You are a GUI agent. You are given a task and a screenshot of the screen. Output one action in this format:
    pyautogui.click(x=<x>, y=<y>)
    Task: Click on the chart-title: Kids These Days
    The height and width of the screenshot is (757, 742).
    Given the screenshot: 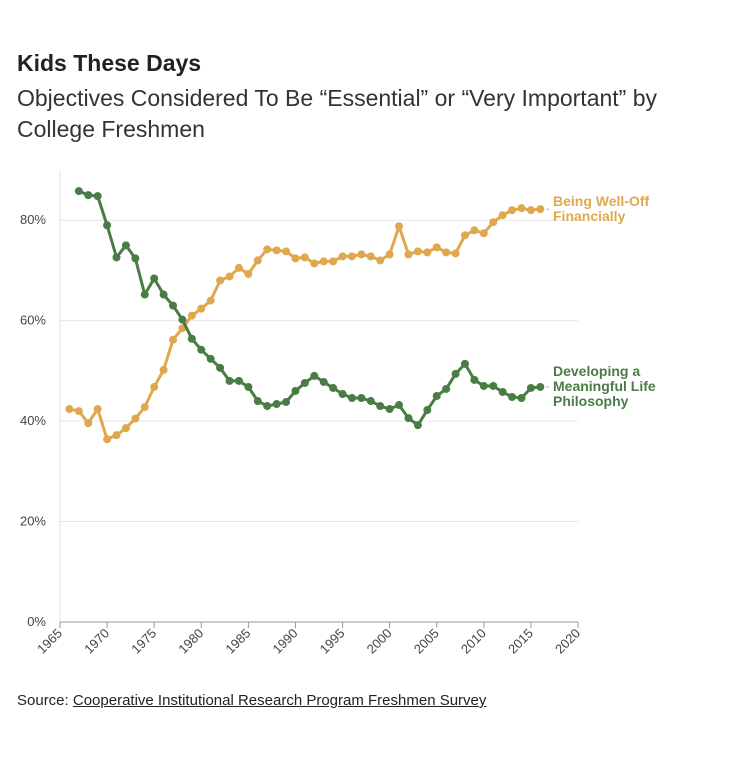 What is the action you would take?
    pyautogui.click(x=109, y=63)
    